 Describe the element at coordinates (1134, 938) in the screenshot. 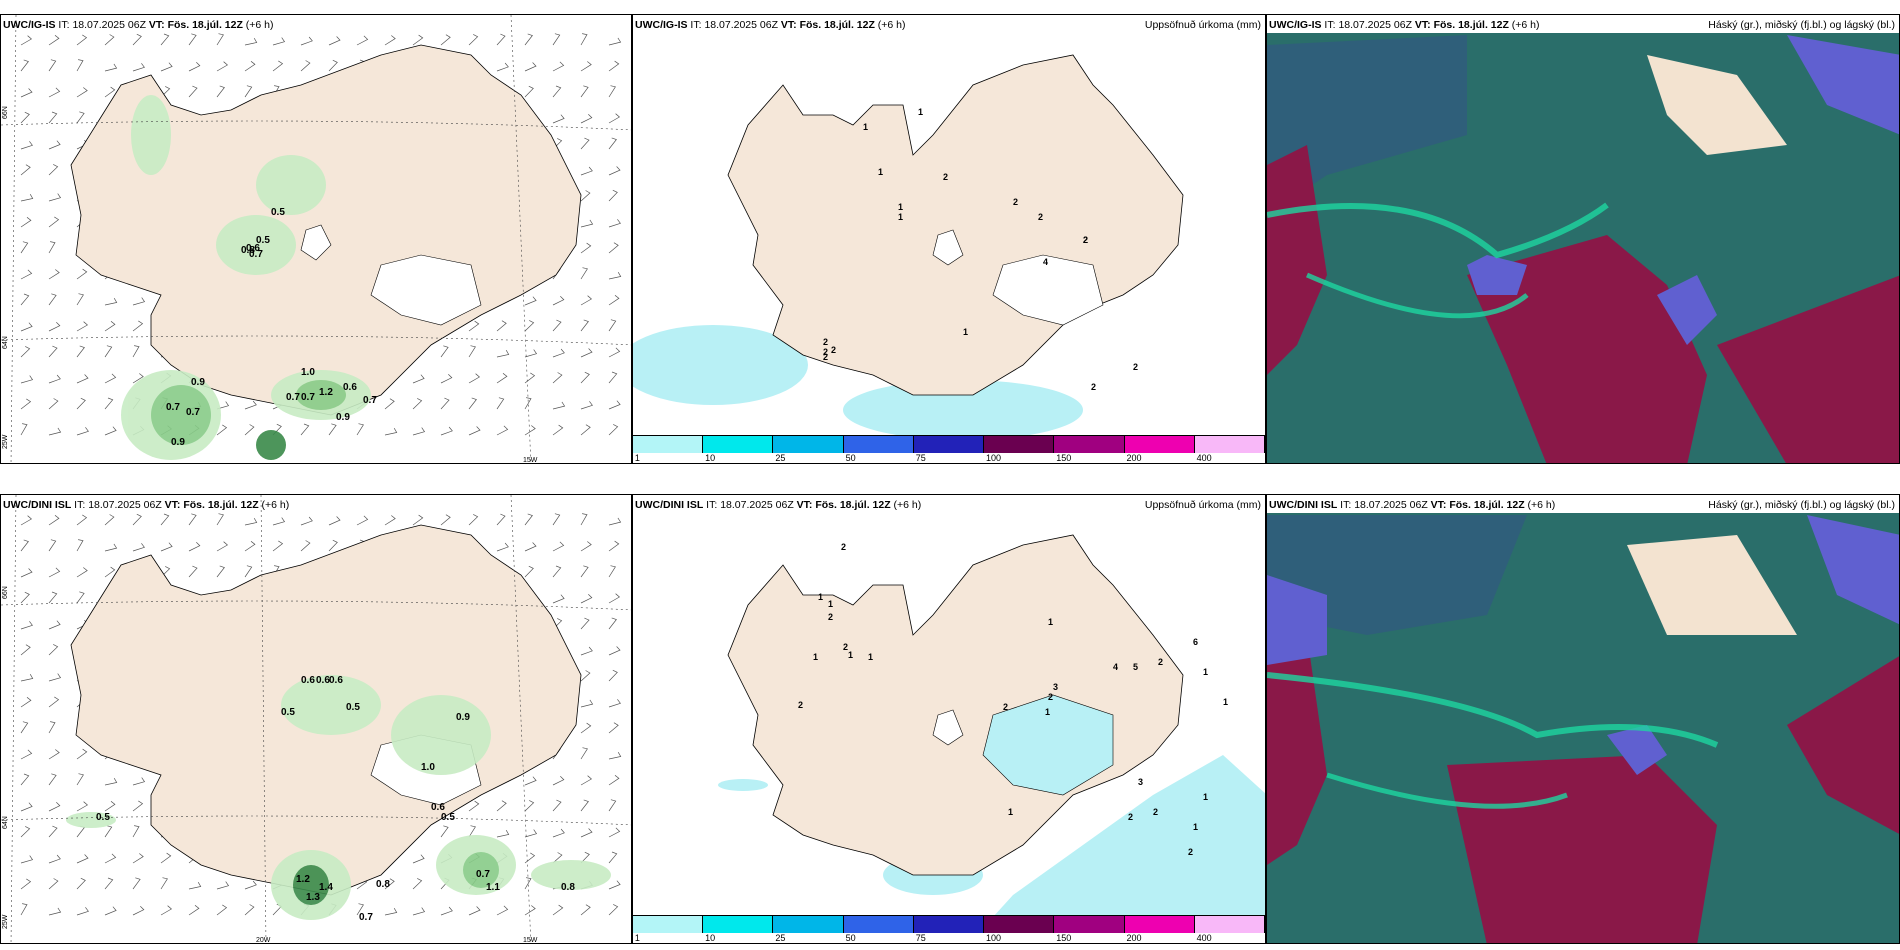

I see `colorbar-label: 200` at that location.